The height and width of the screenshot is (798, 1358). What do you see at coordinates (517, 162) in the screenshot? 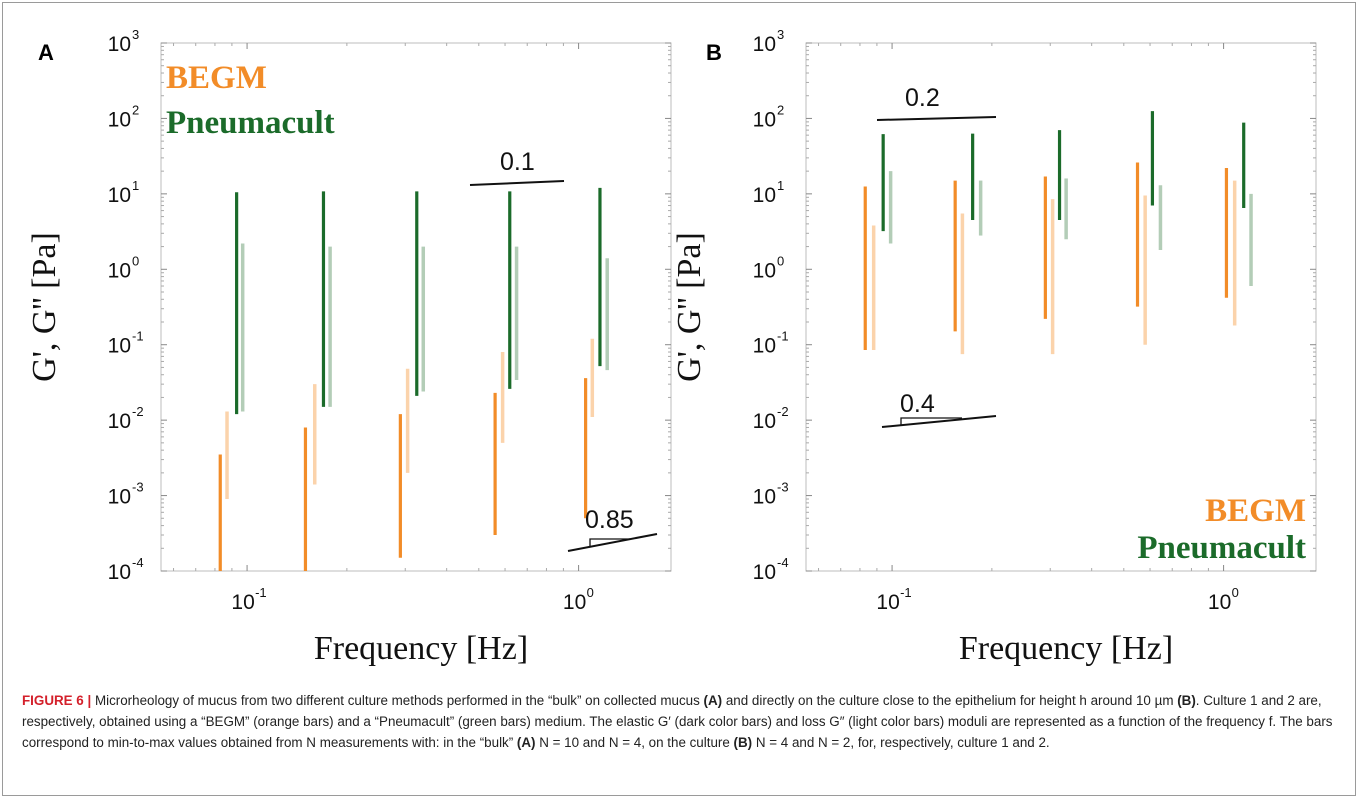
I see `slope-label: 0.1` at bounding box center [517, 162].